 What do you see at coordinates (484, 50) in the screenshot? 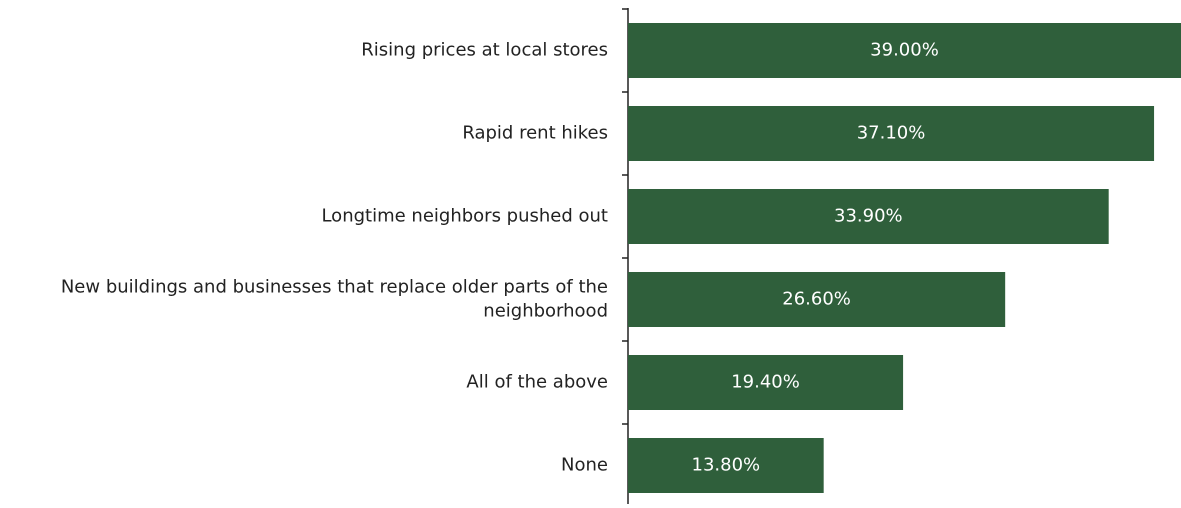
I see `category-label: Rising prices at local stores` at bounding box center [484, 50].